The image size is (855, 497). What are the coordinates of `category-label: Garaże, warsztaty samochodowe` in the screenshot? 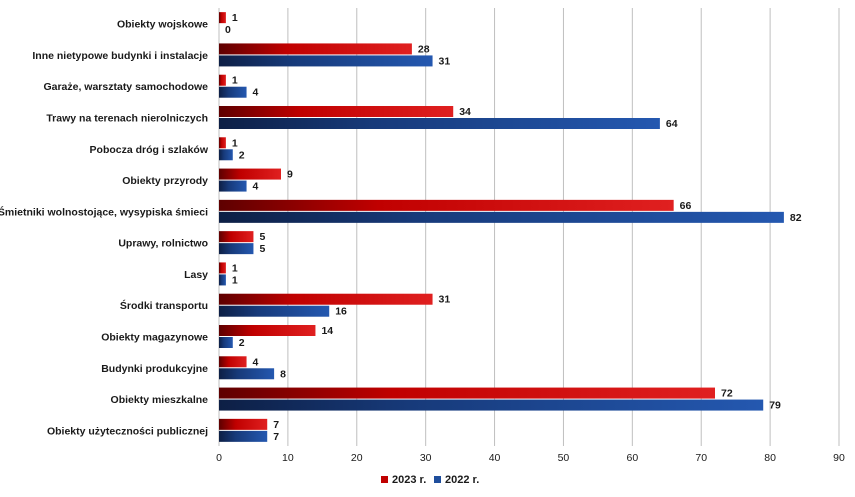 It's located at (125, 87).